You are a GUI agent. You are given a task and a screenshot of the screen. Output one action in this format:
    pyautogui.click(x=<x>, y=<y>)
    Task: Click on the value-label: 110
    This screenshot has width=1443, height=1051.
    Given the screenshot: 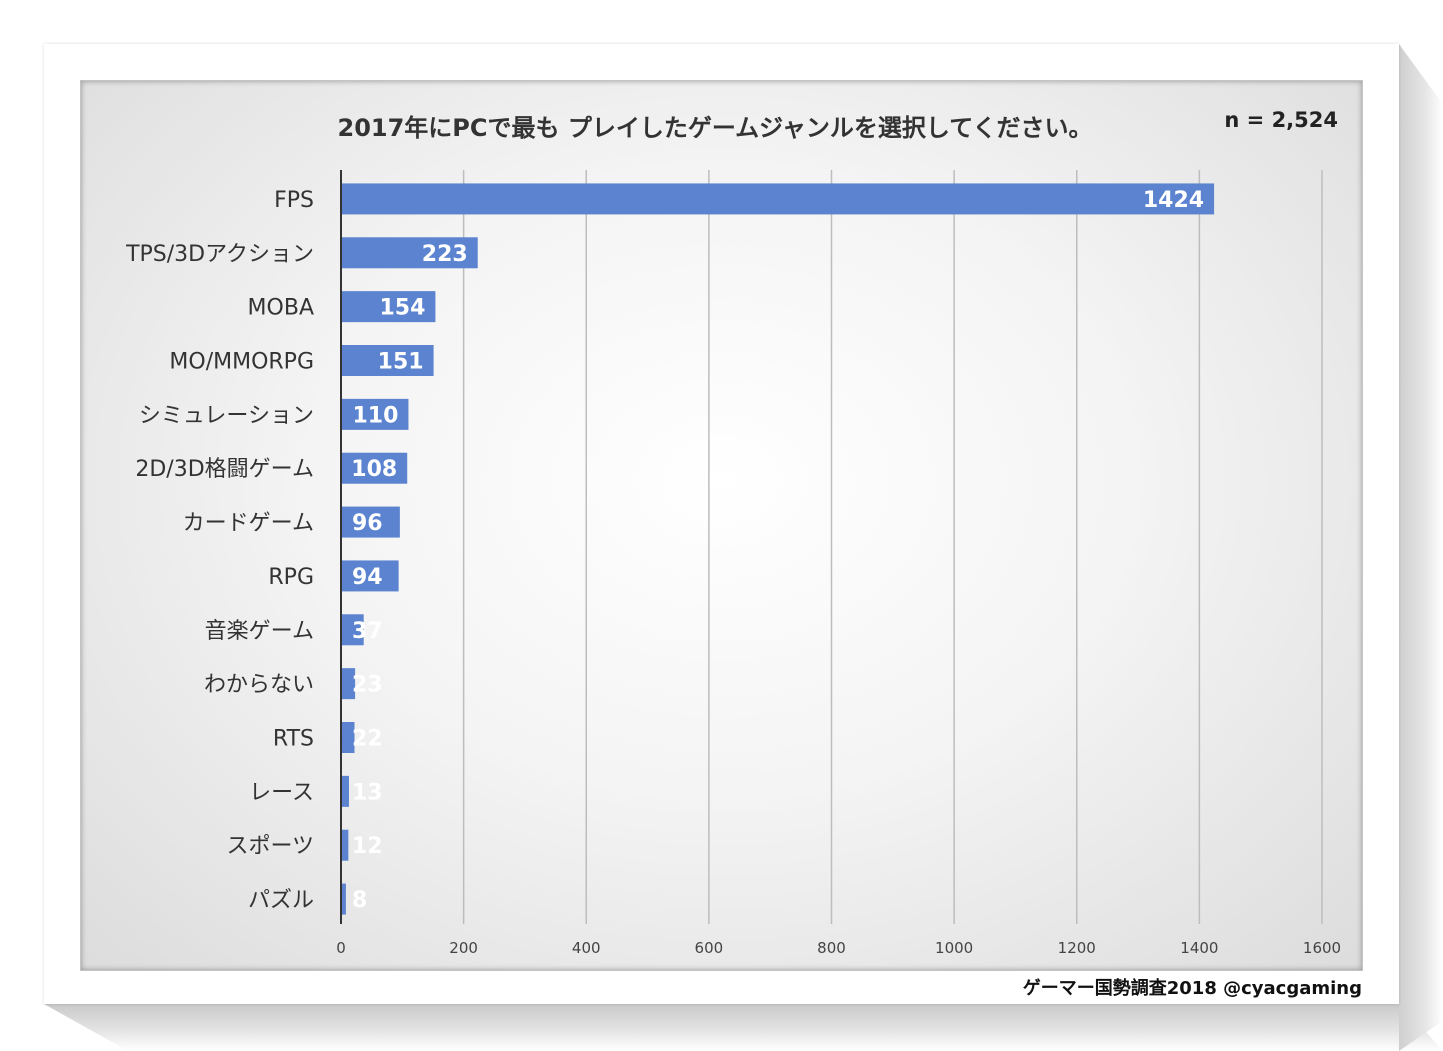 What is the action you would take?
    pyautogui.click(x=376, y=415)
    